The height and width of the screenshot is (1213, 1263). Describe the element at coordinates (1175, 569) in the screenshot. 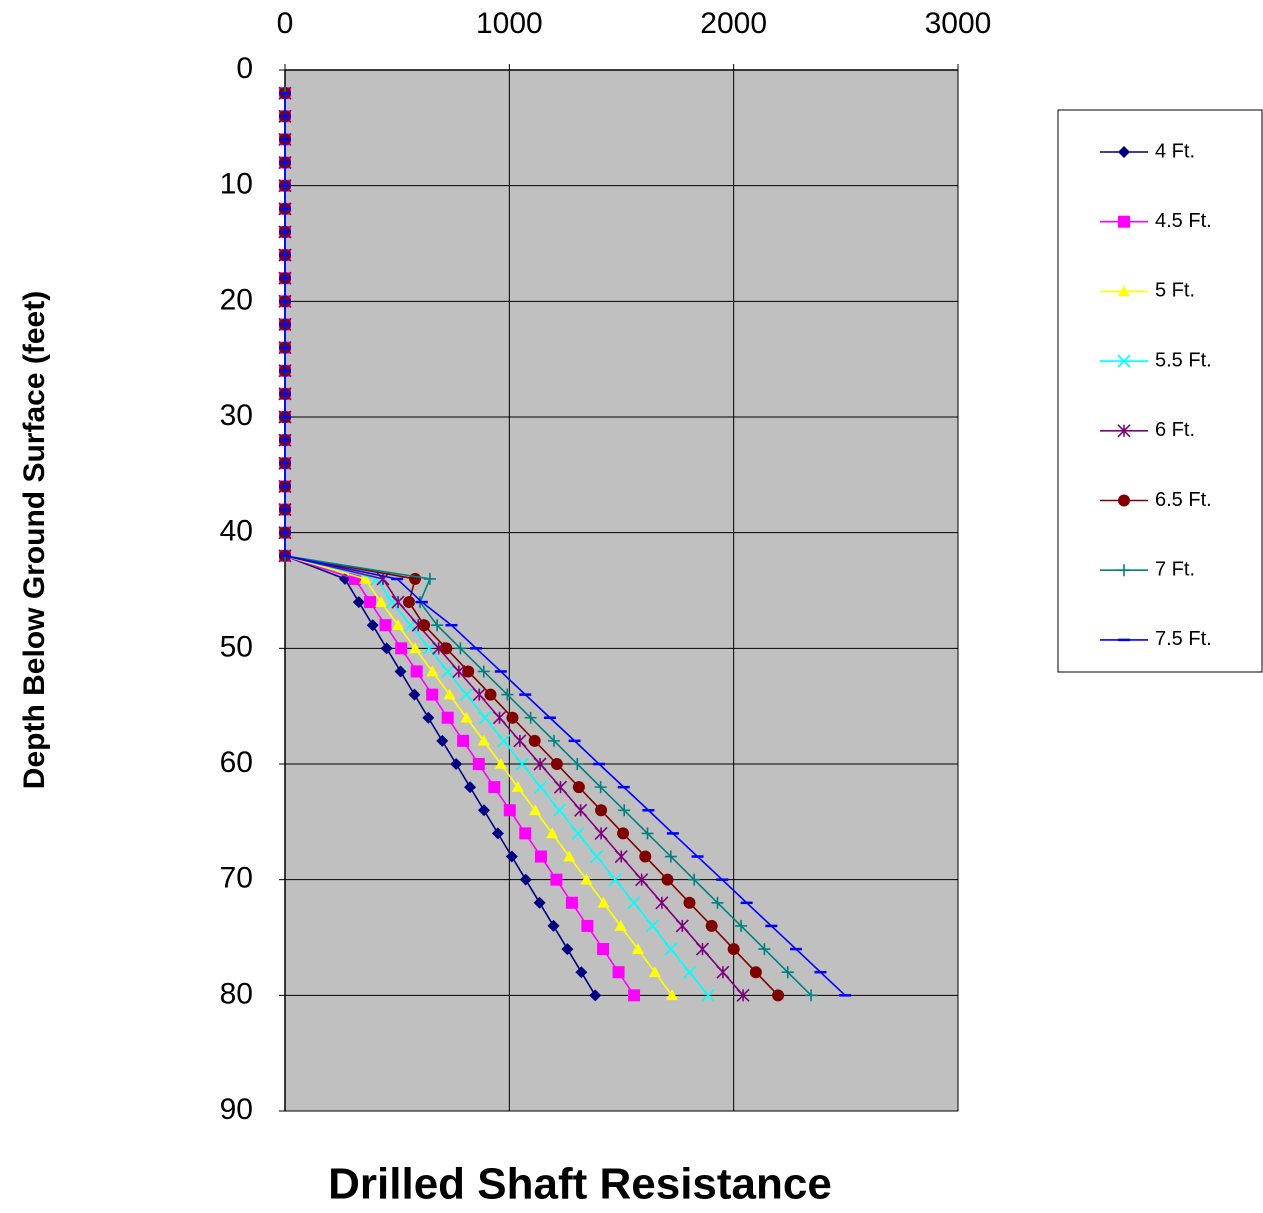

I see `legend-label: 7 Ft.` at that location.